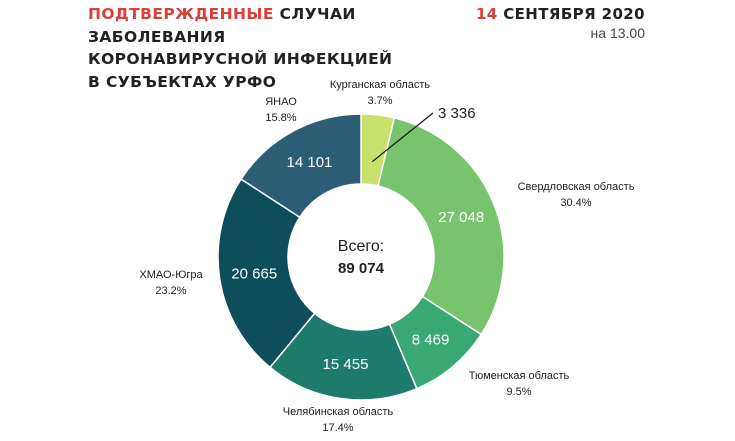  I want to click on slice-percent-label: 9.5%, so click(518, 392).